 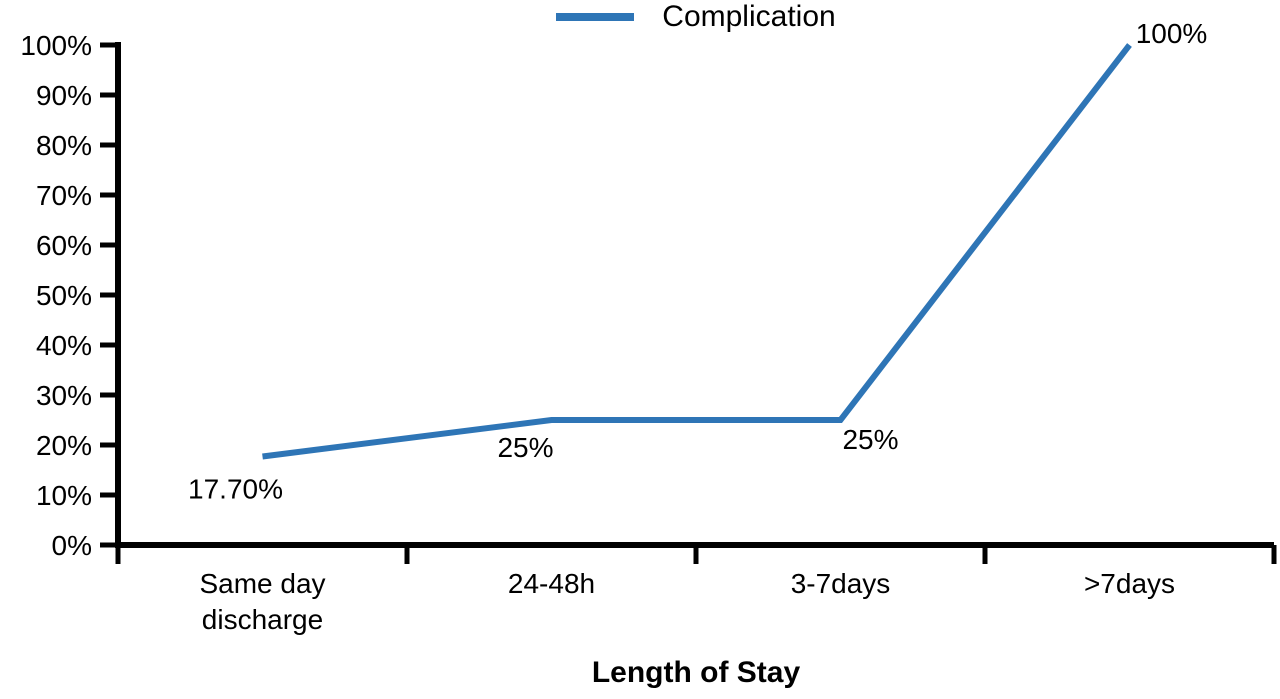 I want to click on data-point-label: 17.70%, so click(x=235, y=489).